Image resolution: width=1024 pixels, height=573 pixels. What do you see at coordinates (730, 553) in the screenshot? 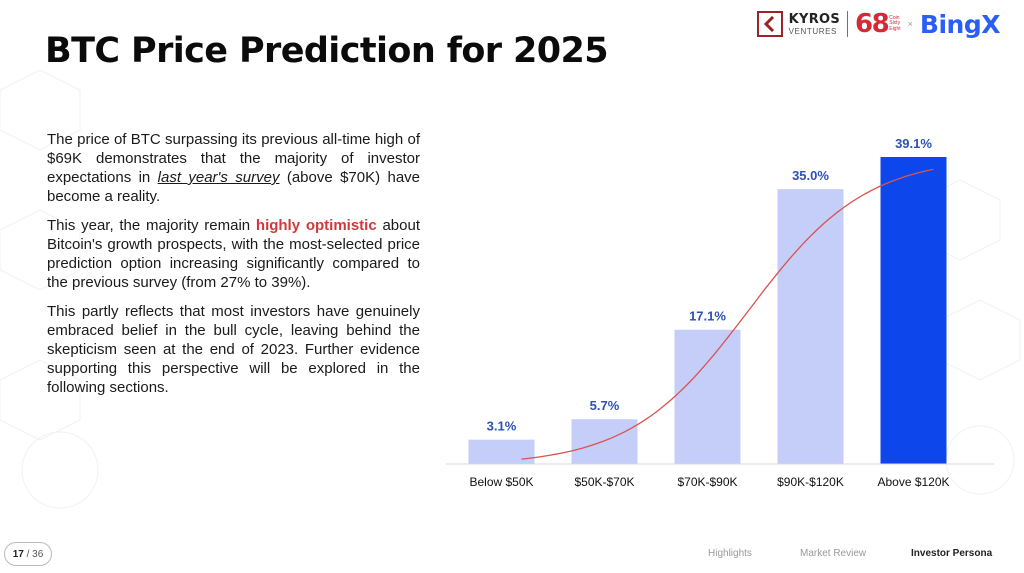
I see `nav-highlights: Highlights` at bounding box center [730, 553].